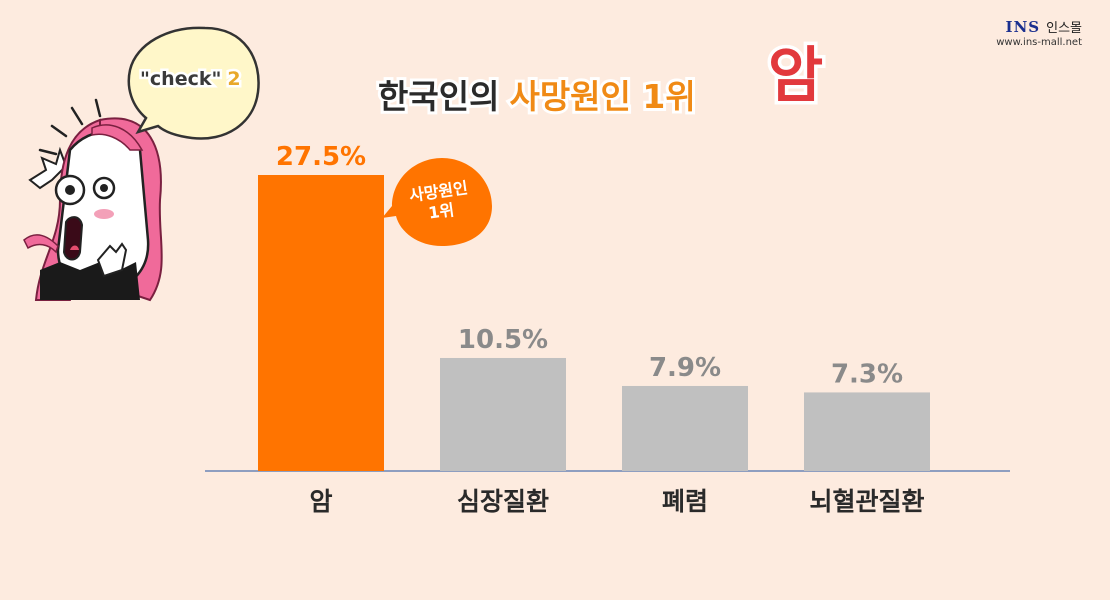 Image resolution: width=1110 pixels, height=600 pixels. What do you see at coordinates (437, 202) in the screenshot?
I see `callout-circle` at bounding box center [437, 202].